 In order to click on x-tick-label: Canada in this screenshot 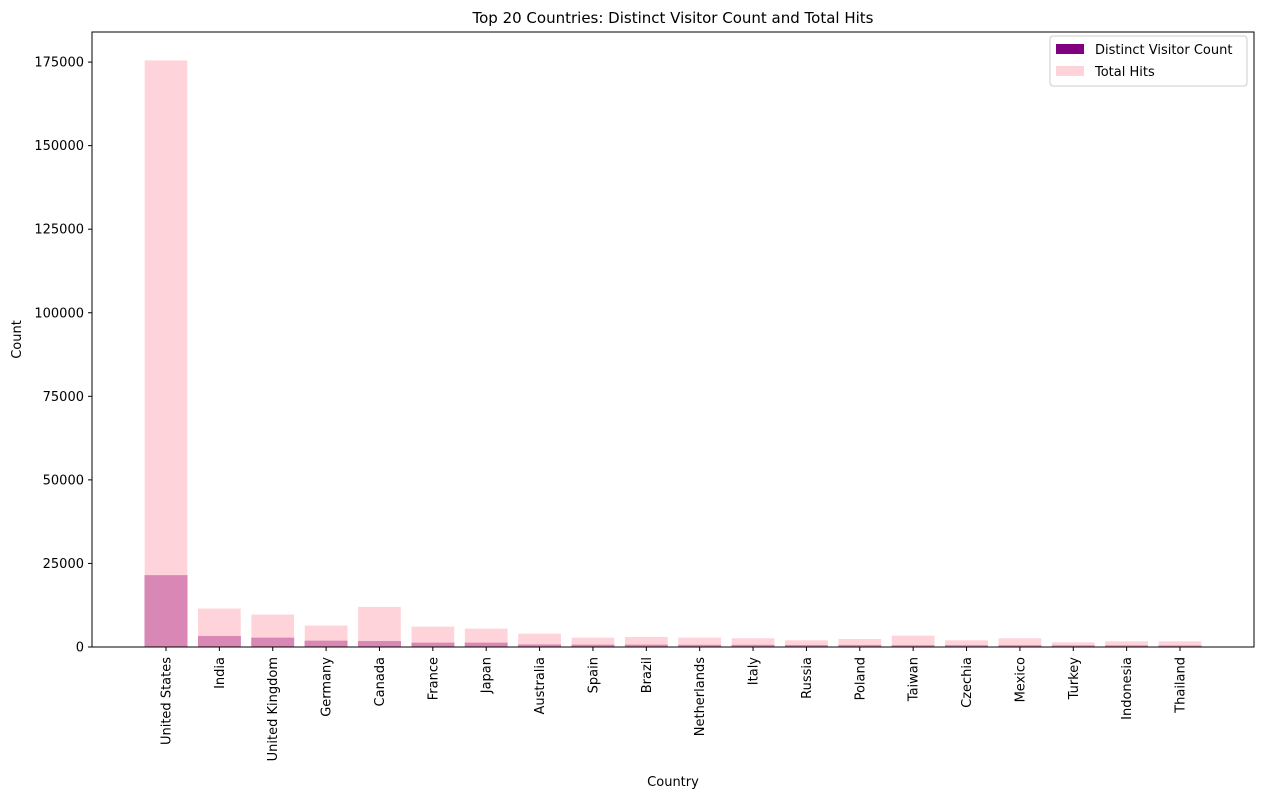, I will do `click(380, 681)`.